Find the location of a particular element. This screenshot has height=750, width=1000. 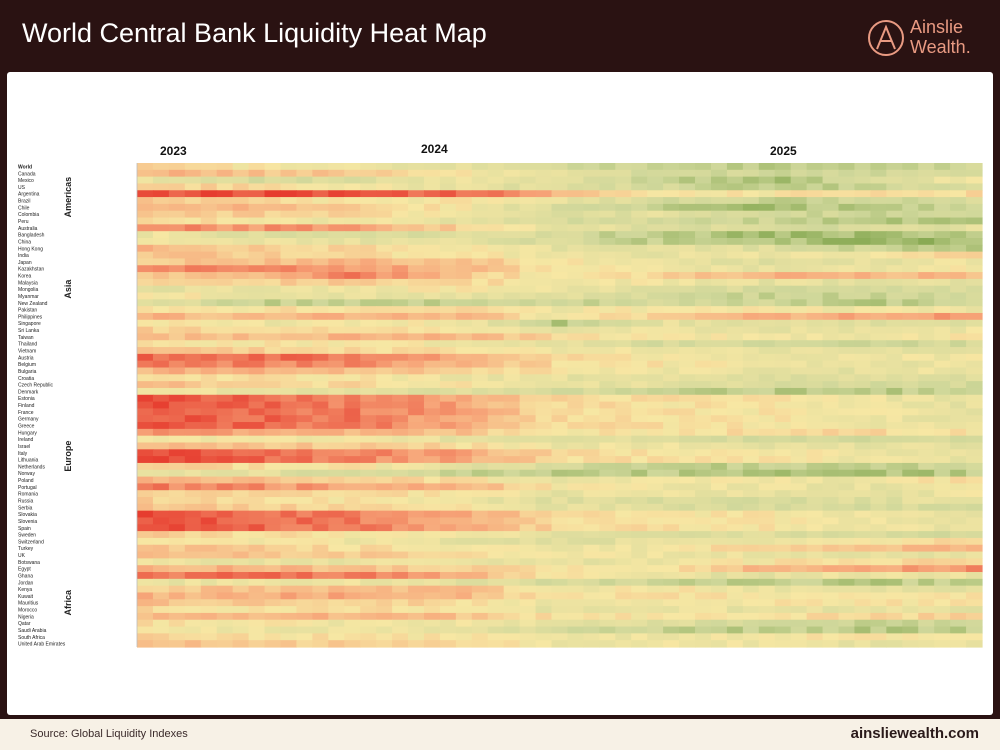

logo-line2: Wealth. is located at coordinates (940, 47).